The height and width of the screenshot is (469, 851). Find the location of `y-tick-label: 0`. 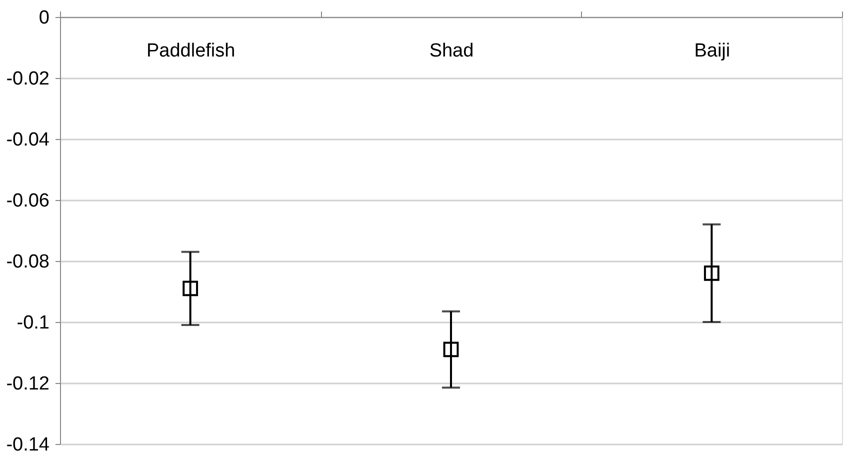

y-tick-label: 0 is located at coordinates (44, 18).